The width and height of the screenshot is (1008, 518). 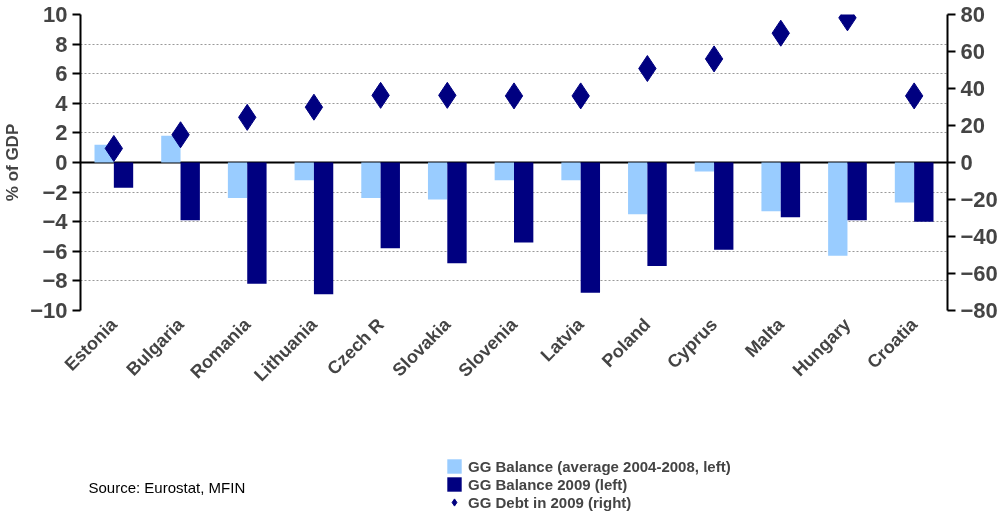 What do you see at coordinates (55, 14) in the screenshot?
I see `y-tick-label: 10` at bounding box center [55, 14].